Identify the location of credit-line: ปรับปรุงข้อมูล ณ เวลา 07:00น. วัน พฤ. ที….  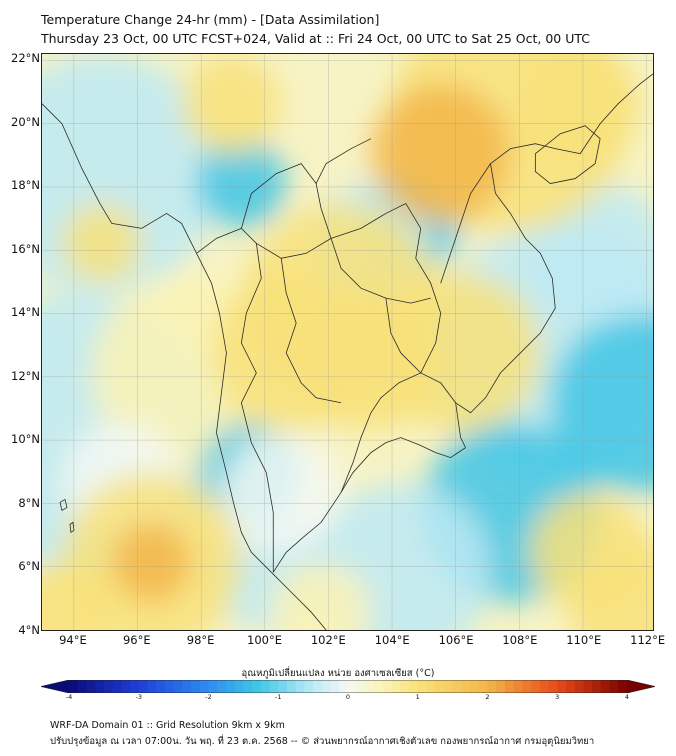
(322, 741).